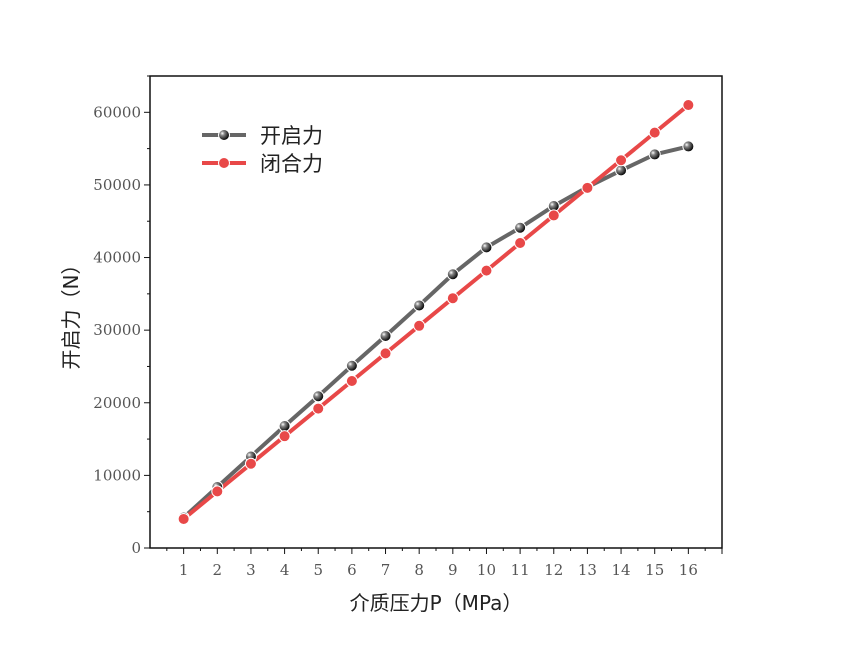 The width and height of the screenshot is (842, 660). I want to click on legend-label-1: 开启力, so click(291, 136).